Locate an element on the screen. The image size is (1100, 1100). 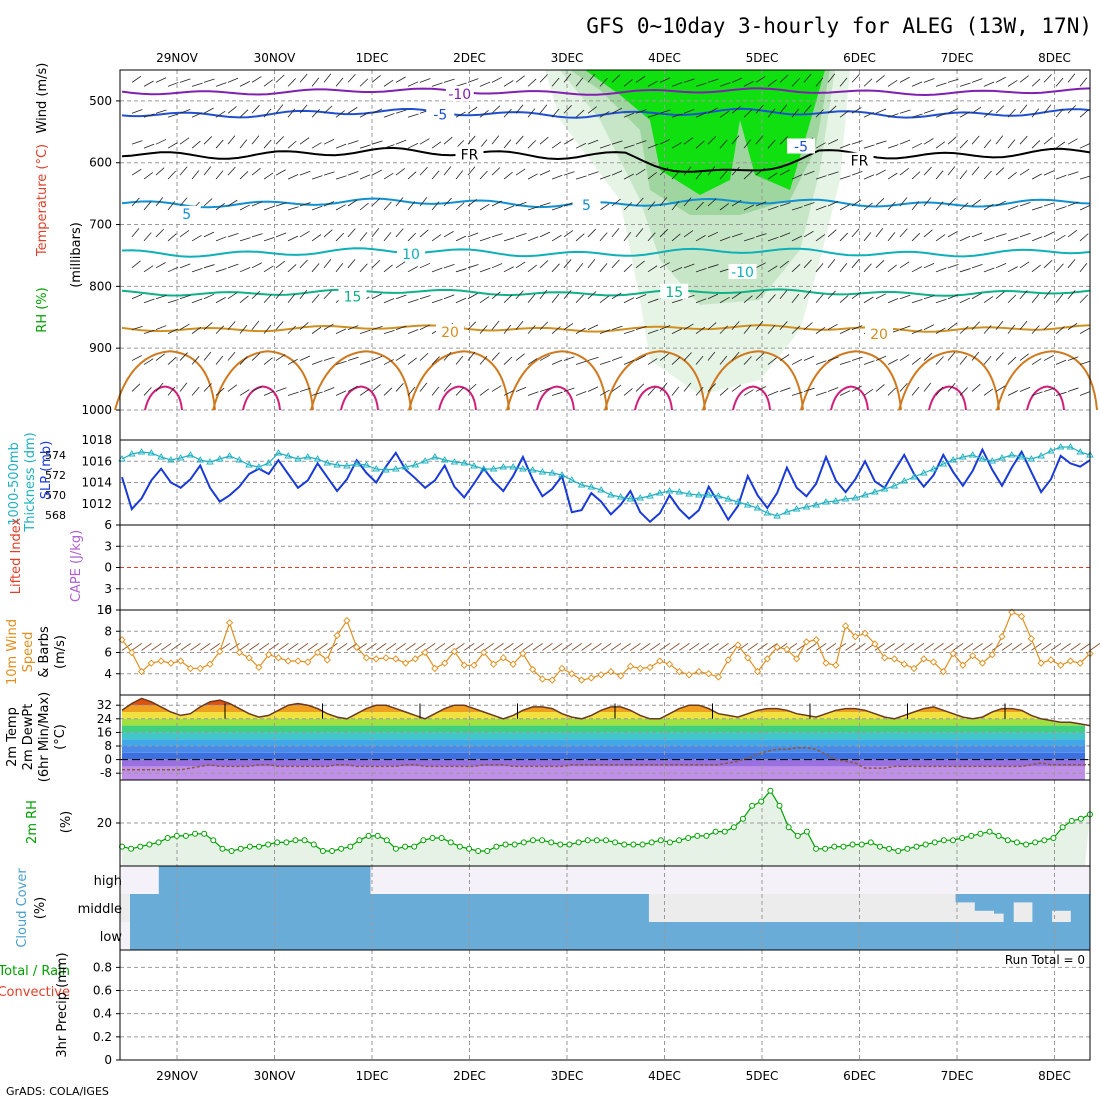
temperature-contour-hot is located at coordinates (457, 398).